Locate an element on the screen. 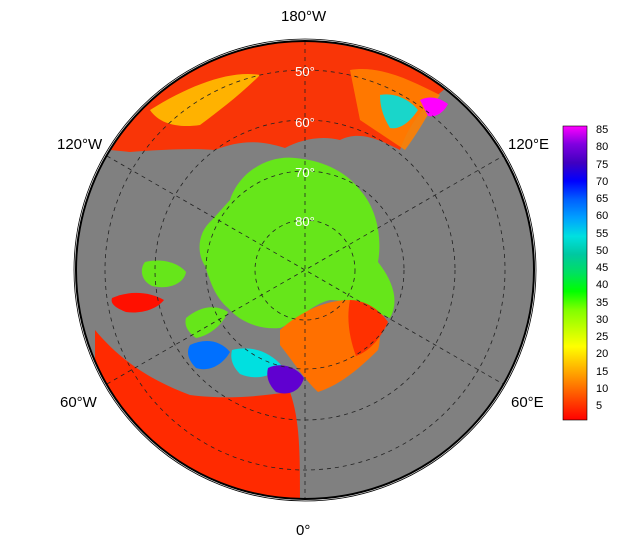  colorbar-bar is located at coordinates (575, 273).